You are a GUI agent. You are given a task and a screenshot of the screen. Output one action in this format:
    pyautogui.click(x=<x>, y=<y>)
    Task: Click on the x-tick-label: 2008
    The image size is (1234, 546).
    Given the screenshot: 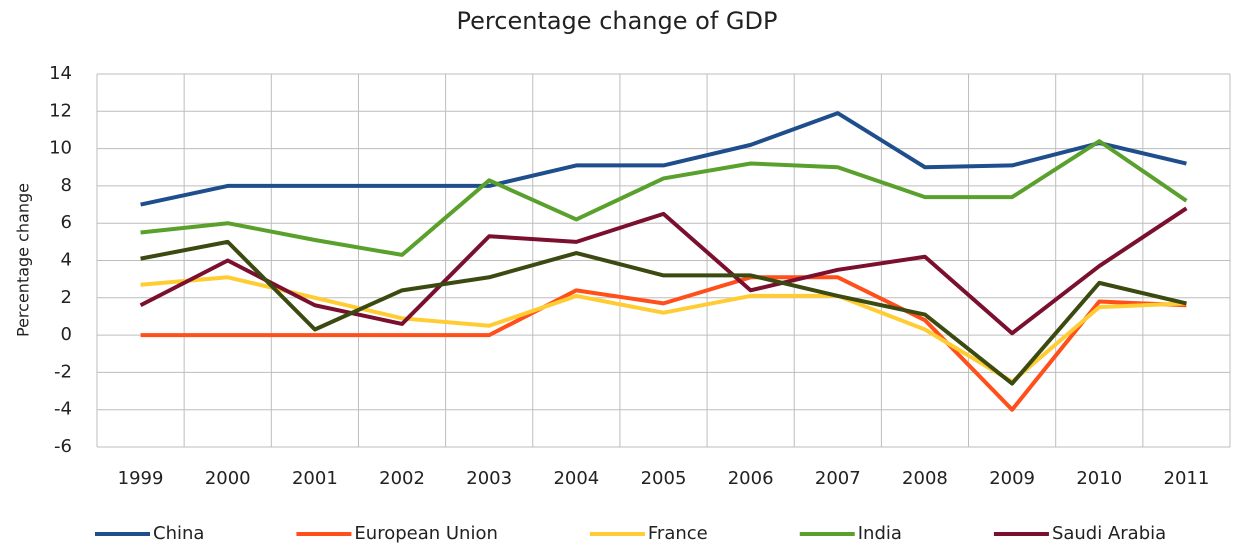 What is the action you would take?
    pyautogui.click(x=925, y=478)
    